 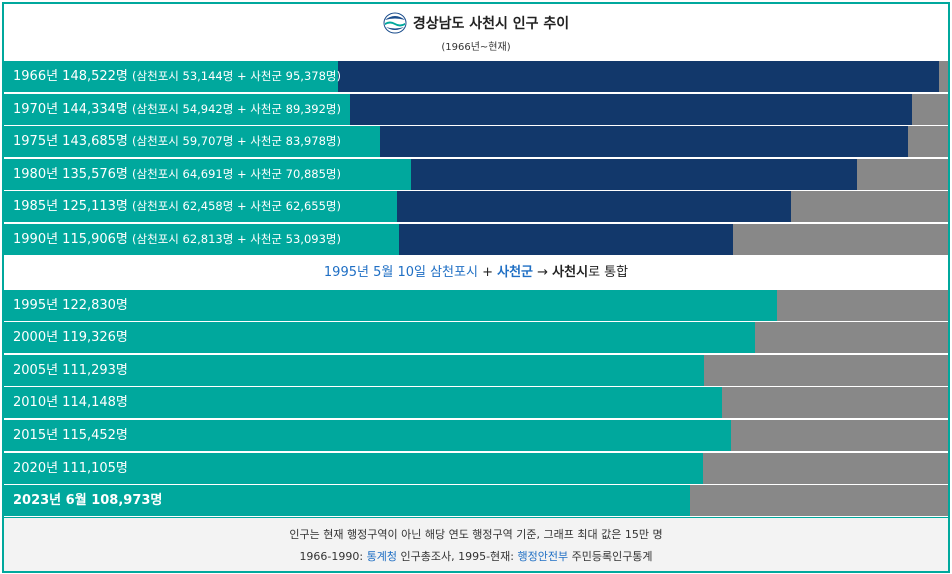 I want to click on merger-date-link: 1995년 5월 10일, so click(x=374, y=272).